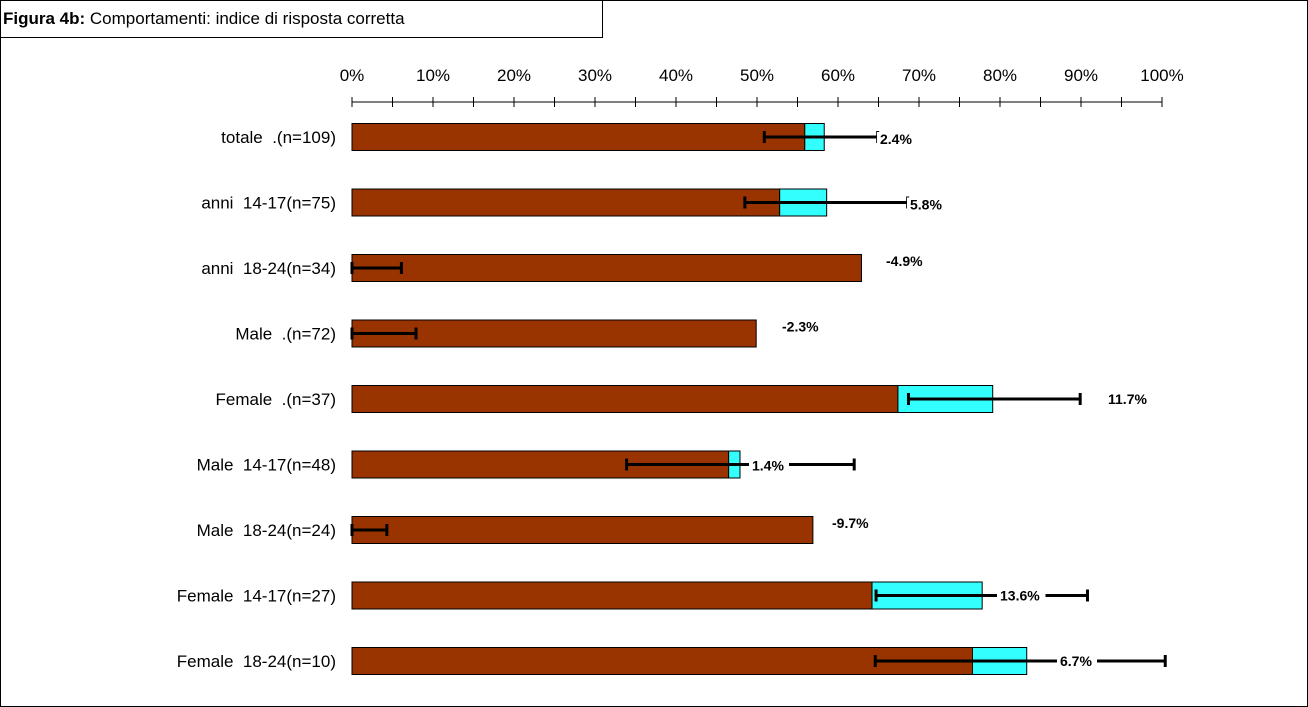 The height and width of the screenshot is (707, 1308). What do you see at coordinates (595, 75) in the screenshot?
I see `x-tick-label: 30%` at bounding box center [595, 75].